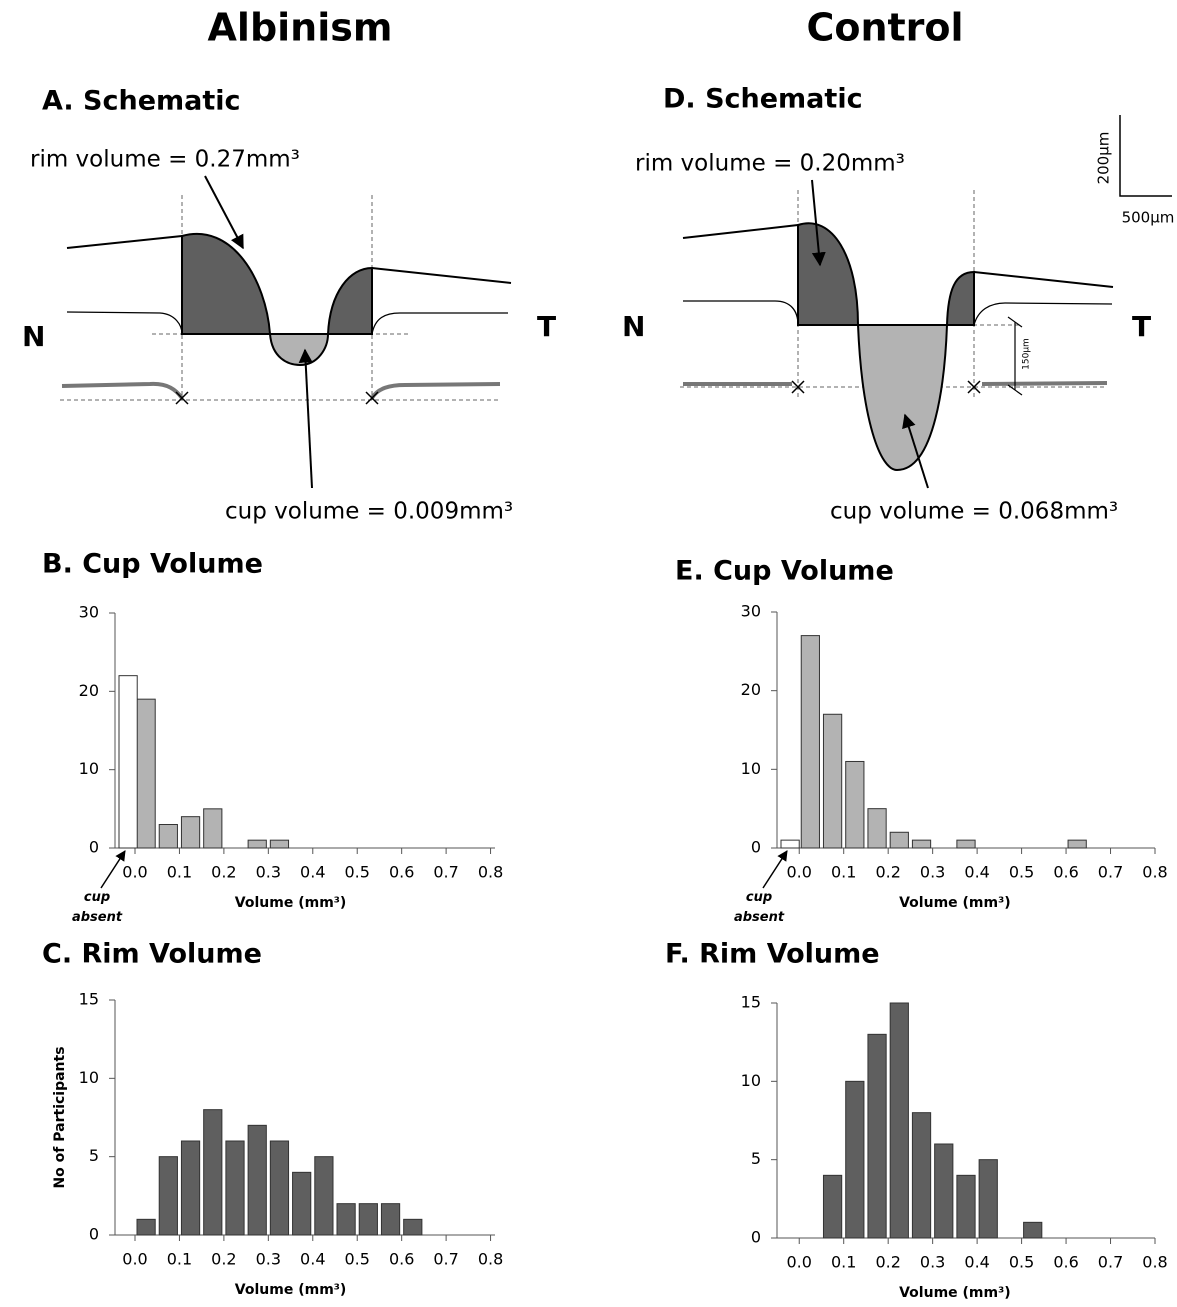 The width and height of the screenshot is (1177, 1307). Describe the element at coordinates (884, 28) in the screenshot. I see `heading: Control` at that location.